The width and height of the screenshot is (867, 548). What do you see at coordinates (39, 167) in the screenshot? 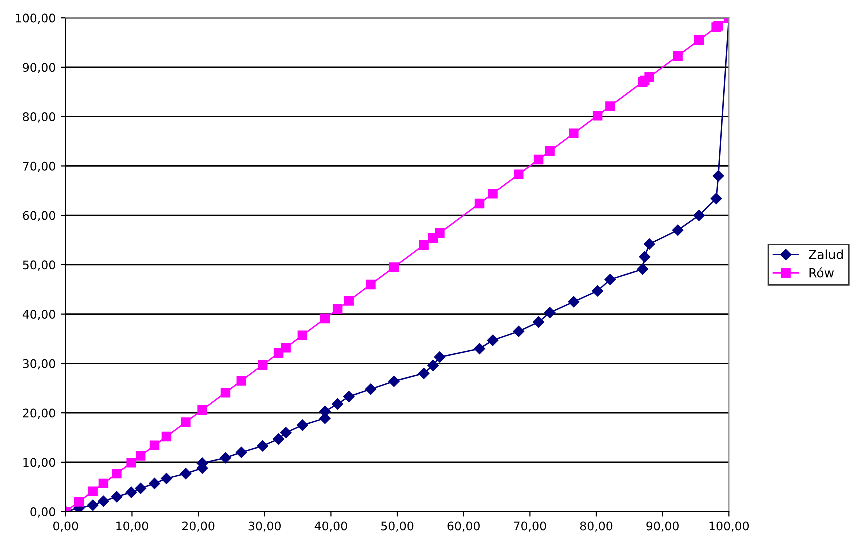
I see `y-tick-label: 70,00` at bounding box center [39, 167].